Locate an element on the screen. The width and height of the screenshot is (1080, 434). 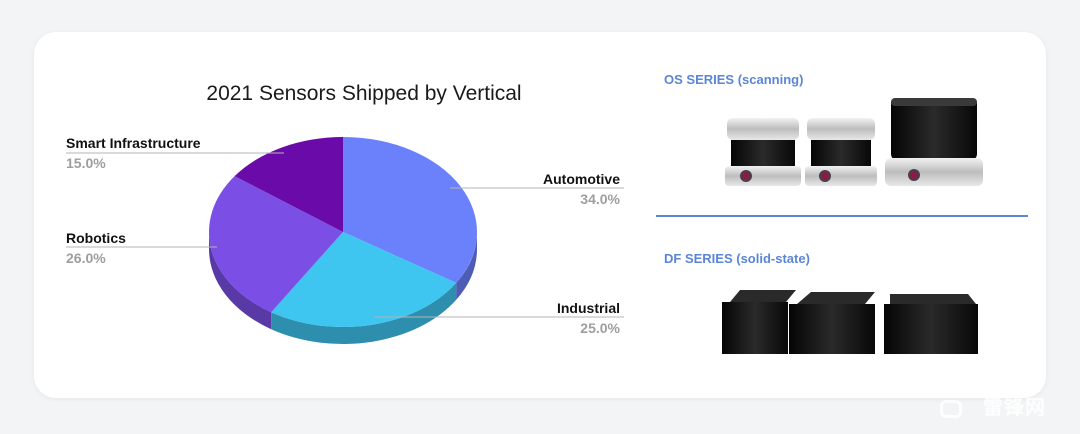
os-series-title: OS SERIES (scanning) is located at coordinates (734, 79).